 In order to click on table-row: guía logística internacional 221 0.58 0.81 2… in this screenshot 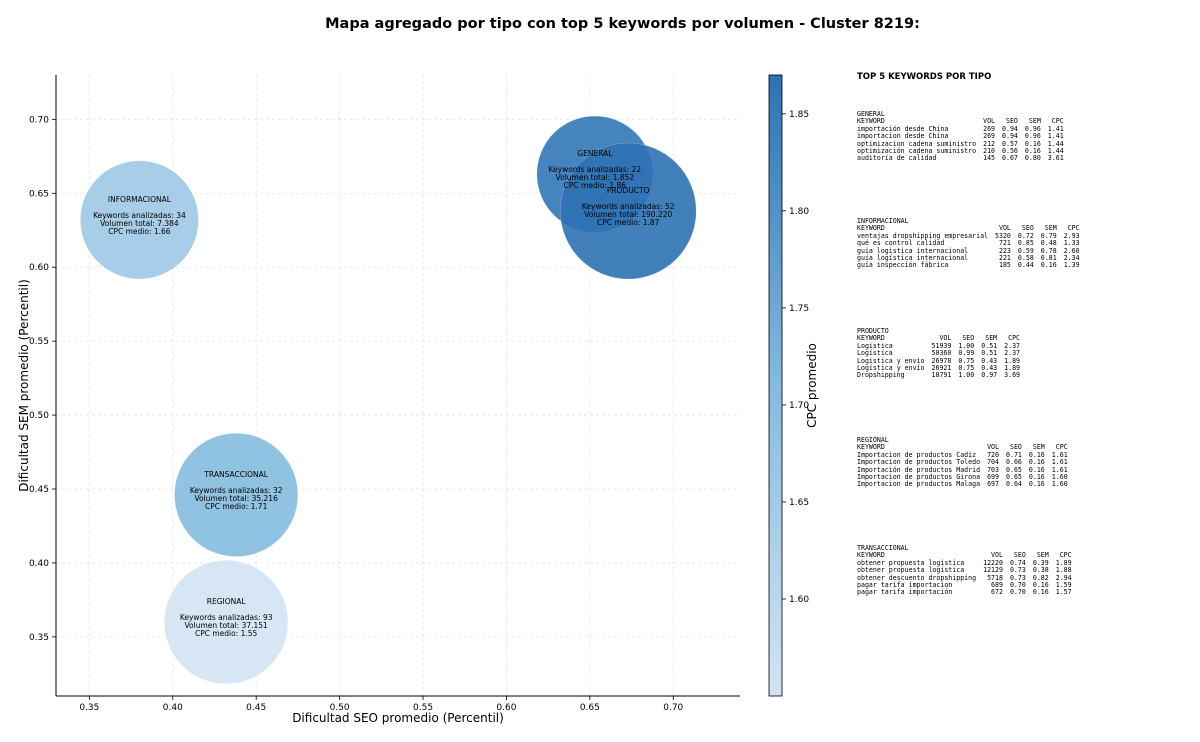, I will do `click(968, 258)`.